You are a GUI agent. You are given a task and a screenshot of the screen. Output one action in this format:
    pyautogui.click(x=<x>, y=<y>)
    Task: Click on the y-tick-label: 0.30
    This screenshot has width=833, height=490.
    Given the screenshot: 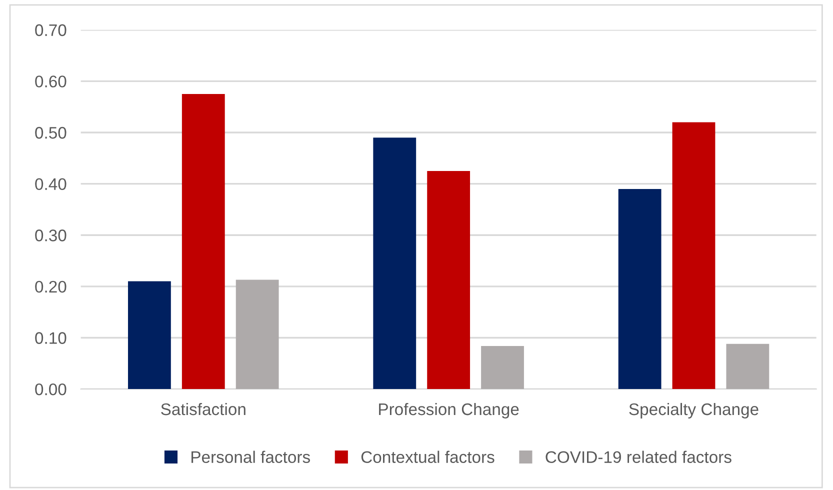 What is the action you would take?
    pyautogui.click(x=50, y=236)
    